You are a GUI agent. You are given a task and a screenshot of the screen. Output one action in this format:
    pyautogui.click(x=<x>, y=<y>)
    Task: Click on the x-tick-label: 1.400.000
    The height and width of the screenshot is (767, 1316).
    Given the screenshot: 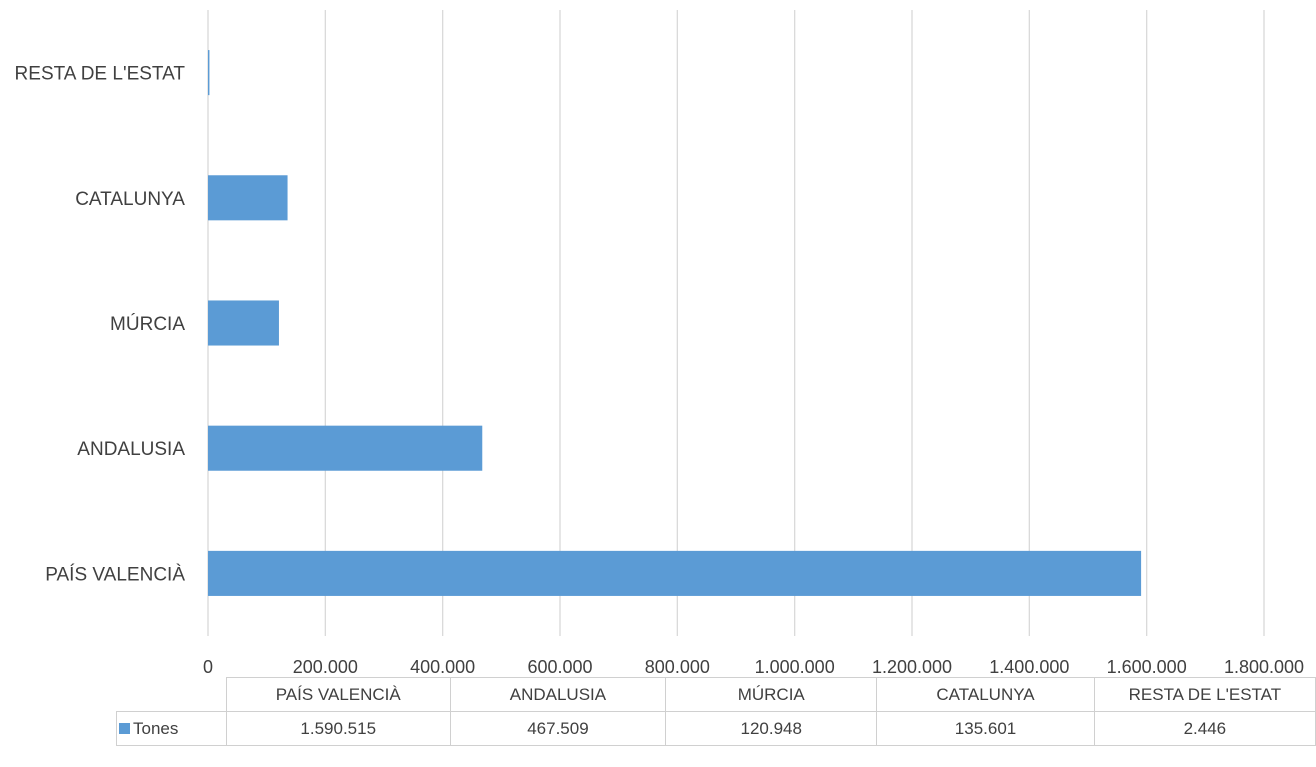 What is the action you would take?
    pyautogui.click(x=1029, y=667)
    